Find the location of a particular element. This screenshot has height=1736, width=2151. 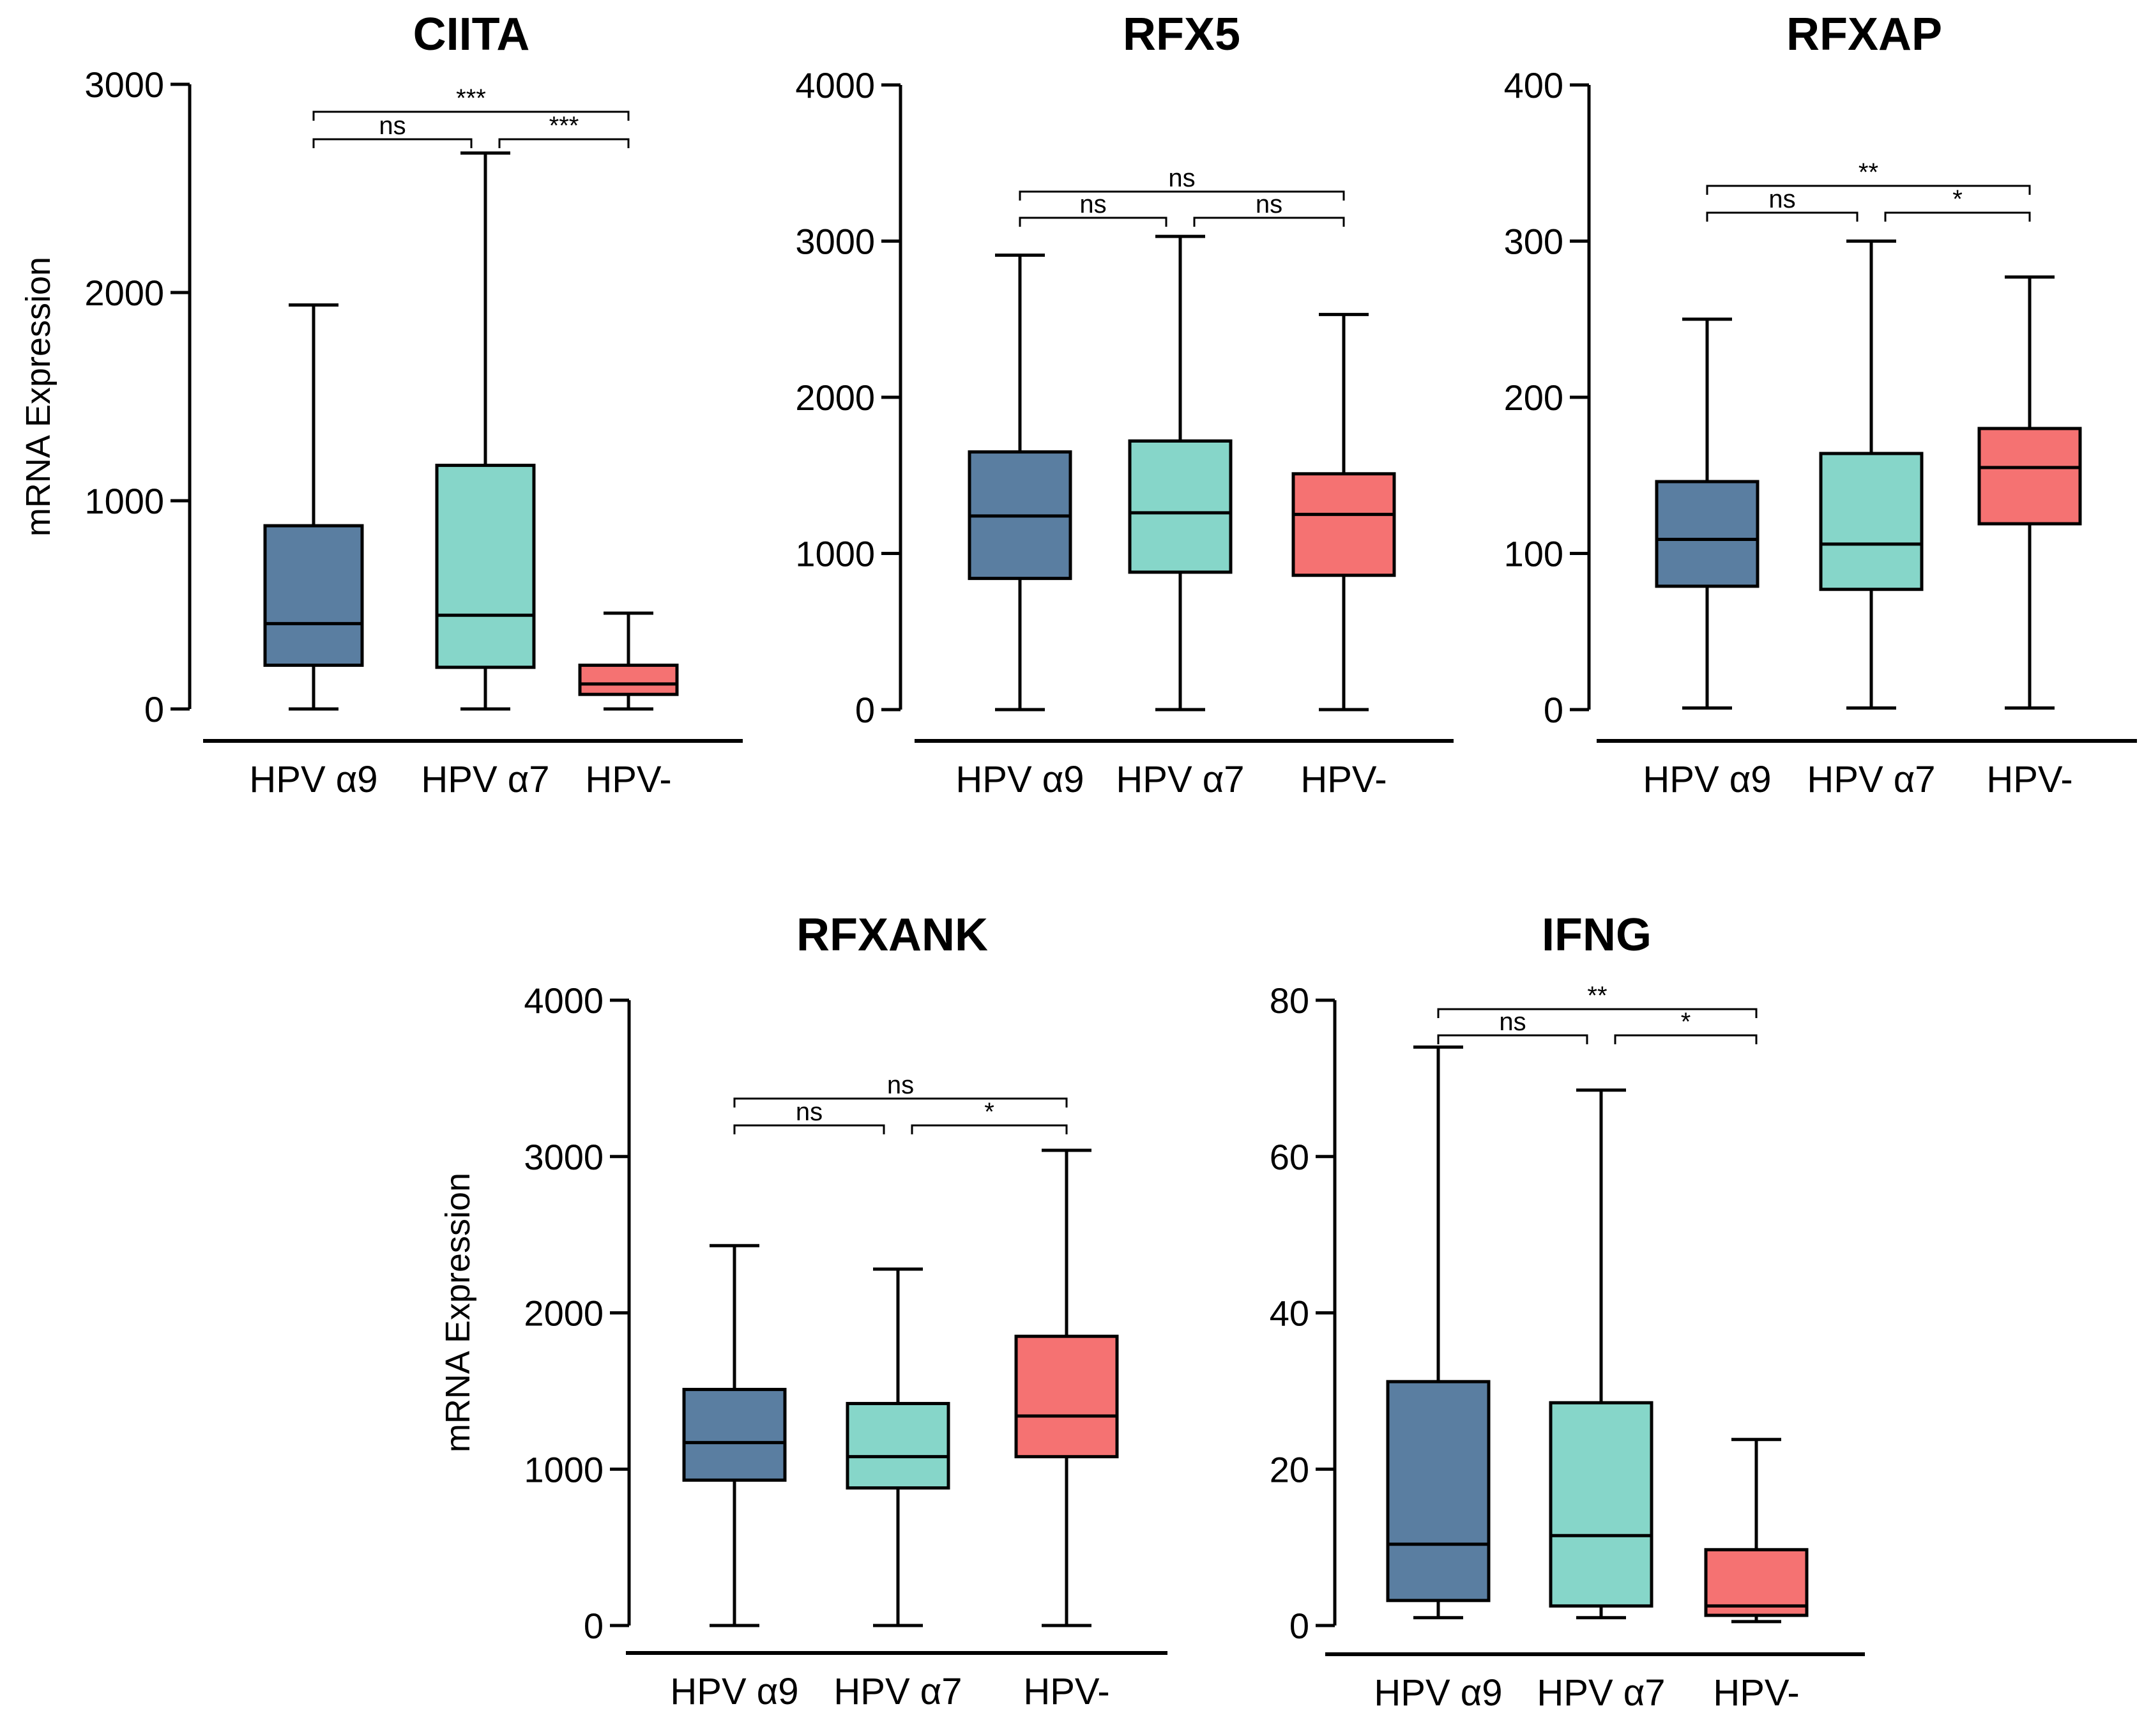

y-tick-label: 60 is located at coordinates (1289, 1157).